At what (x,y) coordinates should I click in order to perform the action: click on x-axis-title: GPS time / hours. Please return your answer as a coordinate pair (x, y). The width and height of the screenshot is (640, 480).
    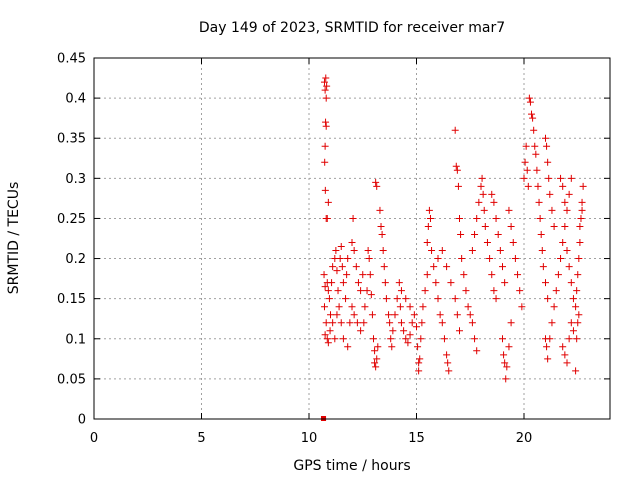
    Looking at the image, I should click on (351, 466).